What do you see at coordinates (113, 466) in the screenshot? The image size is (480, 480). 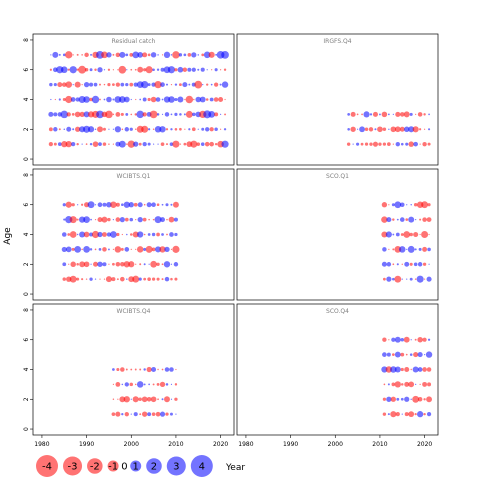 I see `legend-bubble` at bounding box center [113, 466].